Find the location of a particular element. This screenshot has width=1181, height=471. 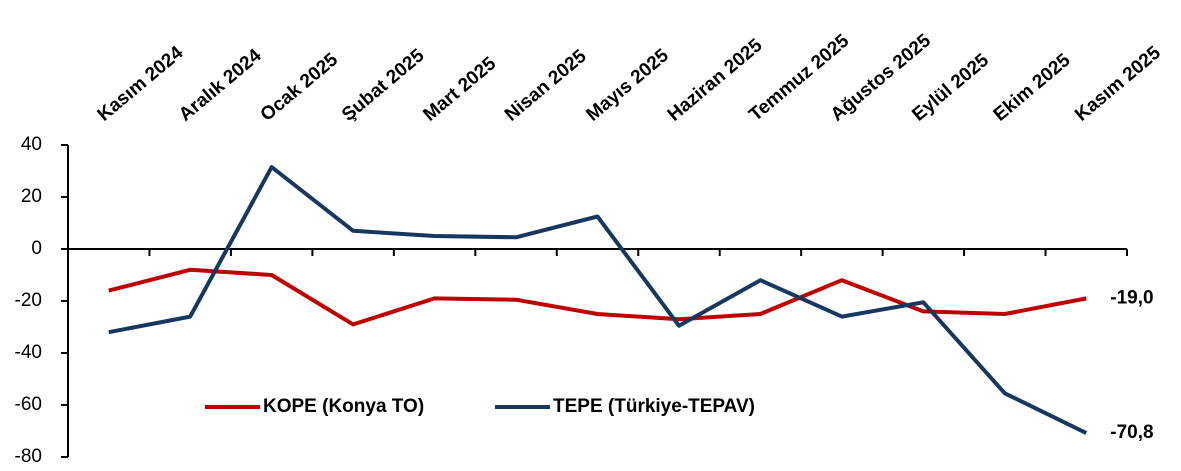

x-tick-label: Kasım 2024 is located at coordinates (141, 84).